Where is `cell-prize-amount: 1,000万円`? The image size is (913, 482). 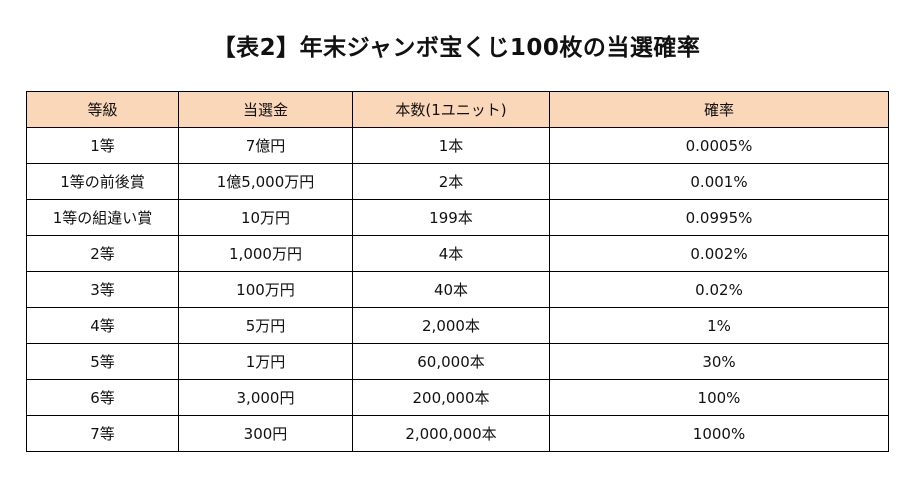 cell-prize-amount: 1,000万円 is located at coordinates (265, 253).